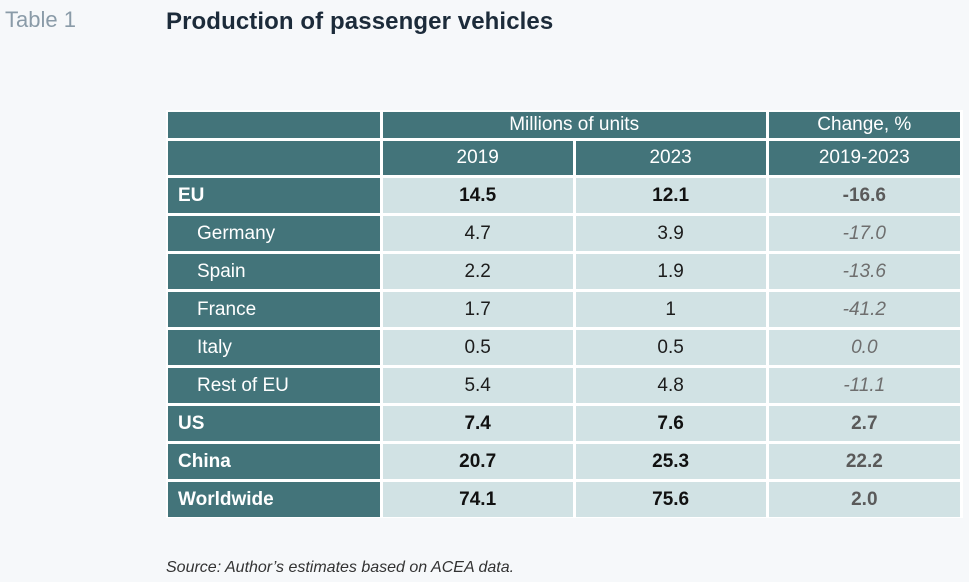 This screenshot has width=969, height=582. Describe the element at coordinates (864, 125) in the screenshot. I see `header-change-percent: Change, %` at that location.